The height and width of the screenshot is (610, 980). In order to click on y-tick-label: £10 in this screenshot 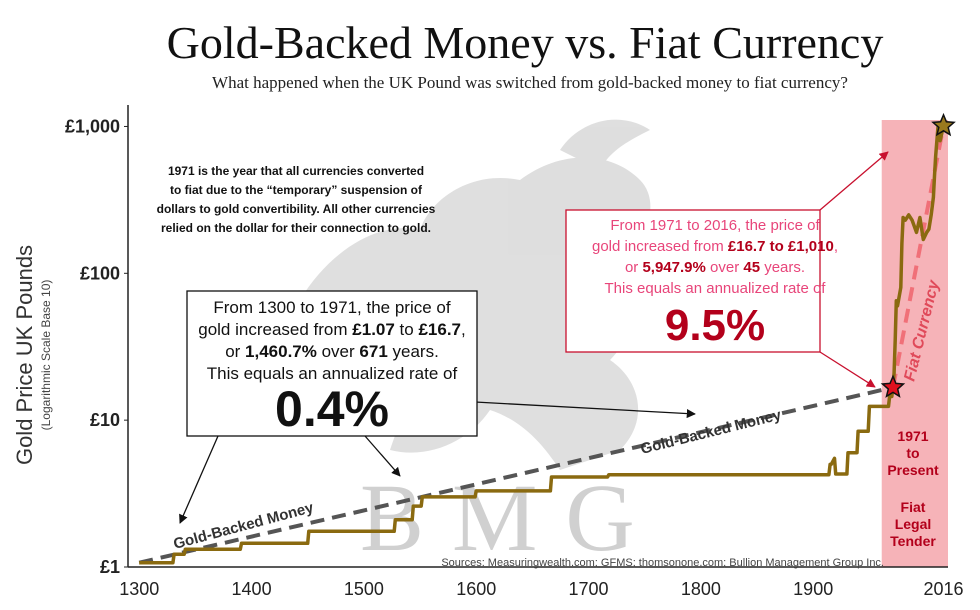, I will do `click(105, 420)`.